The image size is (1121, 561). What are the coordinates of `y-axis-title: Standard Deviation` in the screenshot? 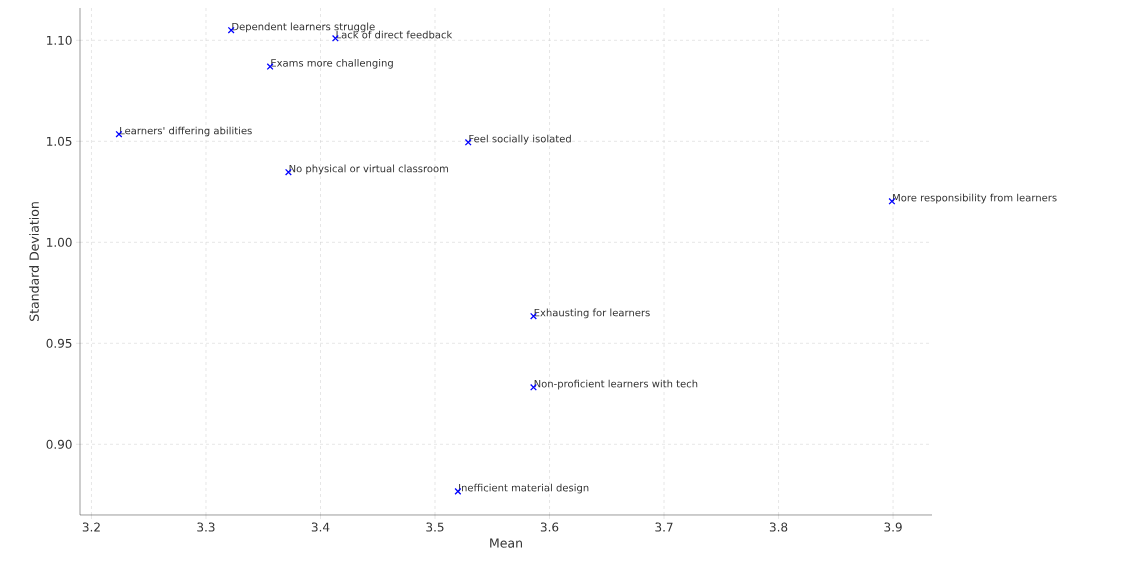 It's located at (34, 261).